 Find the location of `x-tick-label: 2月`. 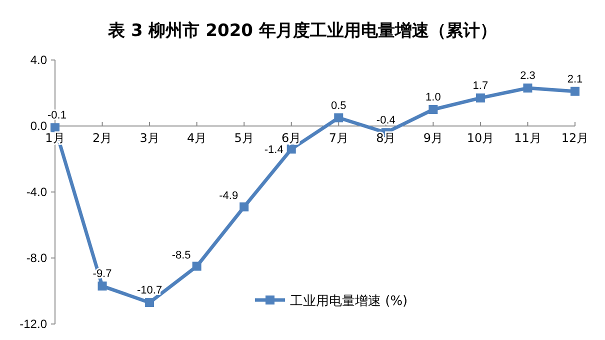

x-tick-label: 2月 is located at coordinates (102, 138).